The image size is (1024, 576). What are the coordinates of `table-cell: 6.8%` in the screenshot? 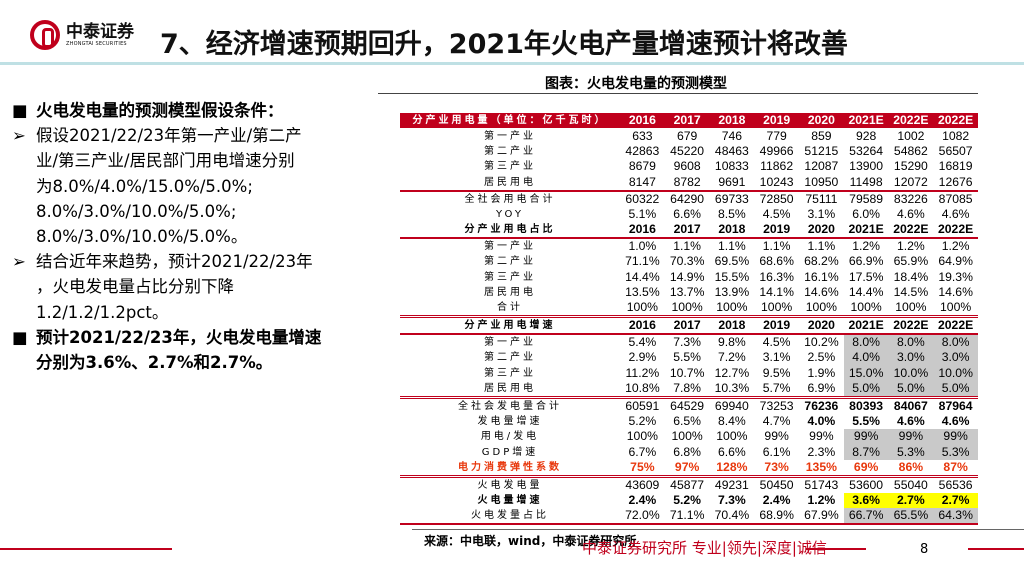 It's located at (687, 451).